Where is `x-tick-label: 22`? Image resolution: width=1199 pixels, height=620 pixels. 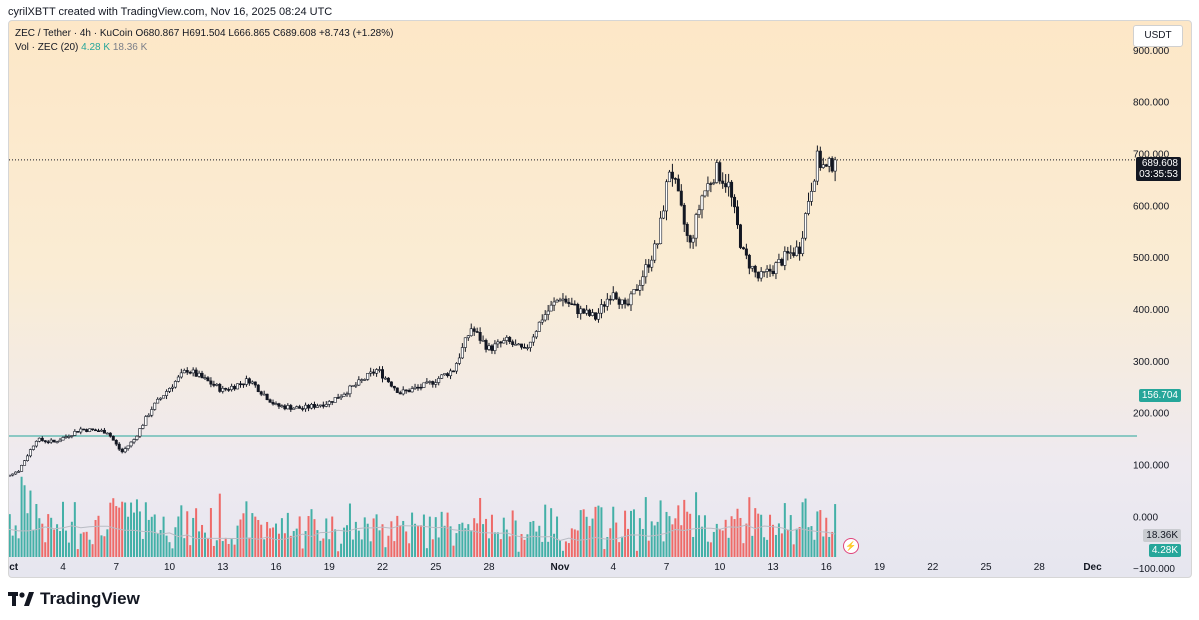 x-tick-label: 22 is located at coordinates (383, 567).